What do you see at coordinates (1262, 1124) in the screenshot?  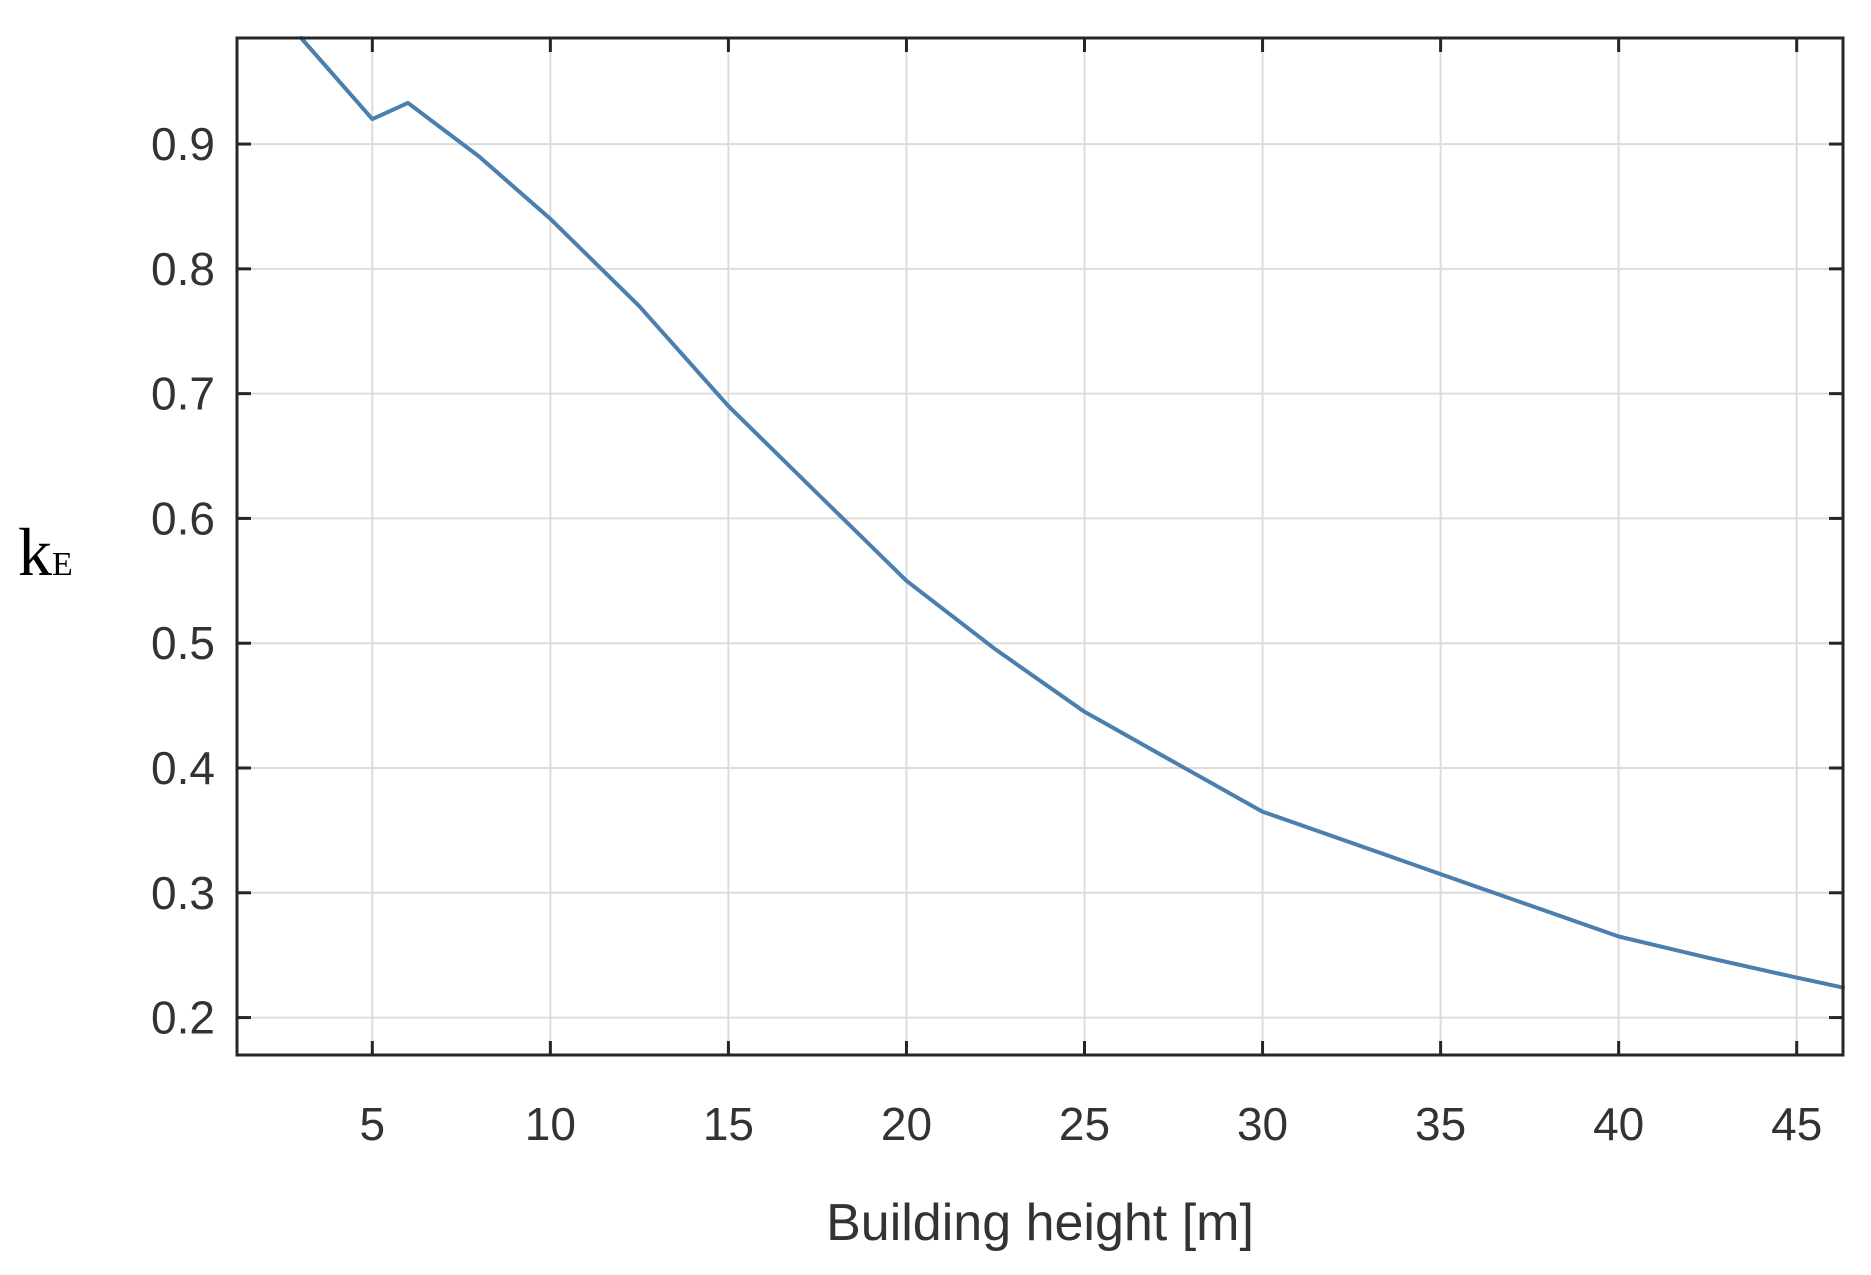 I see `x-tick-label: 30` at bounding box center [1262, 1124].